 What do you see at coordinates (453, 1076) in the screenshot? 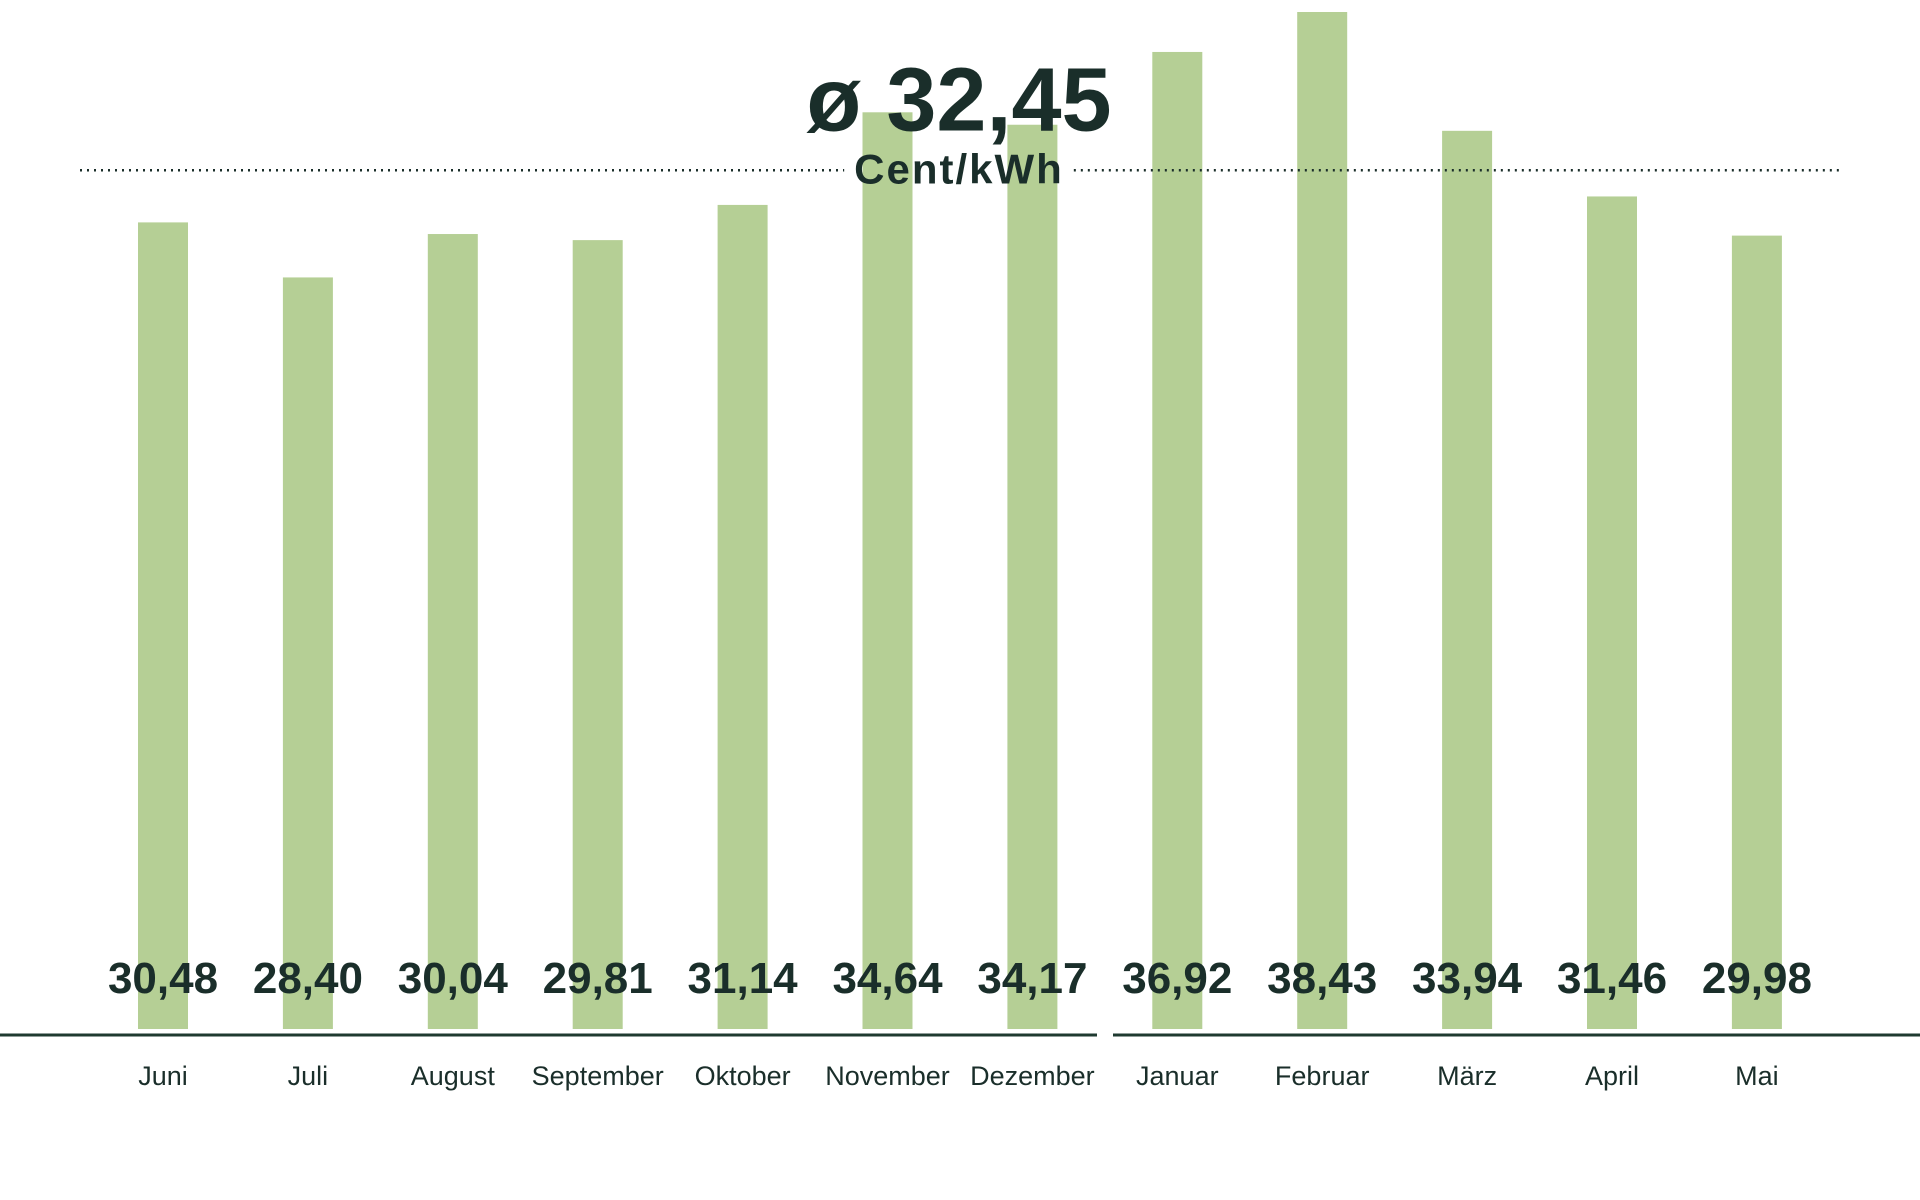
I see `x-tick-label: August` at bounding box center [453, 1076].